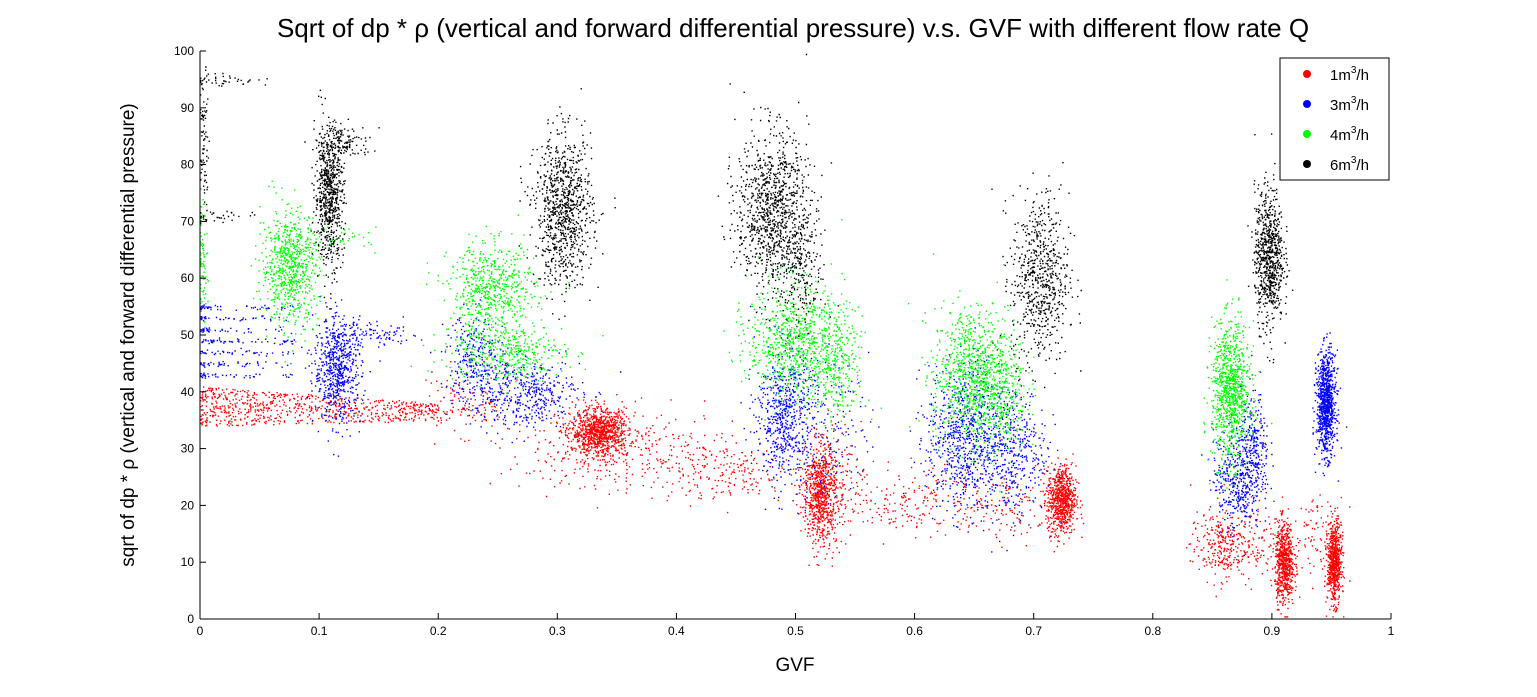 Image resolution: width=1537 pixels, height=697 pixels. I want to click on y-tick-label: 100, so click(184, 51).